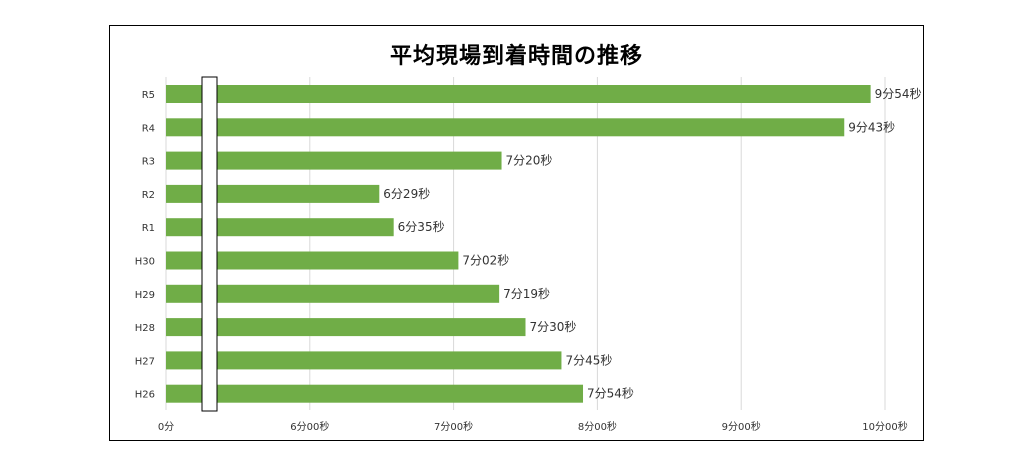 This screenshot has height=473, width=1036. What do you see at coordinates (148, 195) in the screenshot?
I see `category-label-R2: R2` at bounding box center [148, 195].